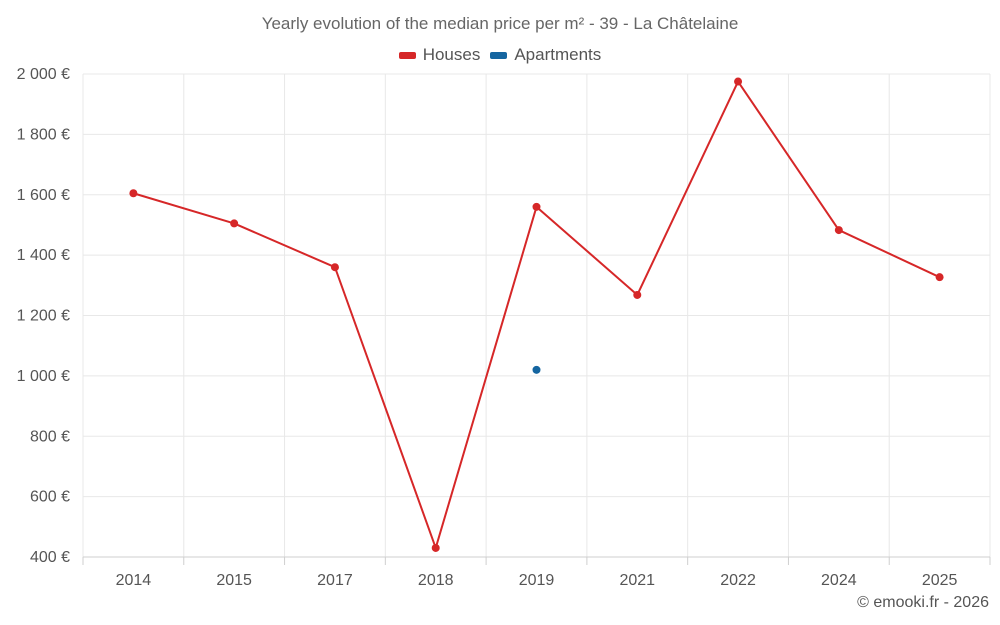  I want to click on legend-swatch-houses, so click(407, 55).